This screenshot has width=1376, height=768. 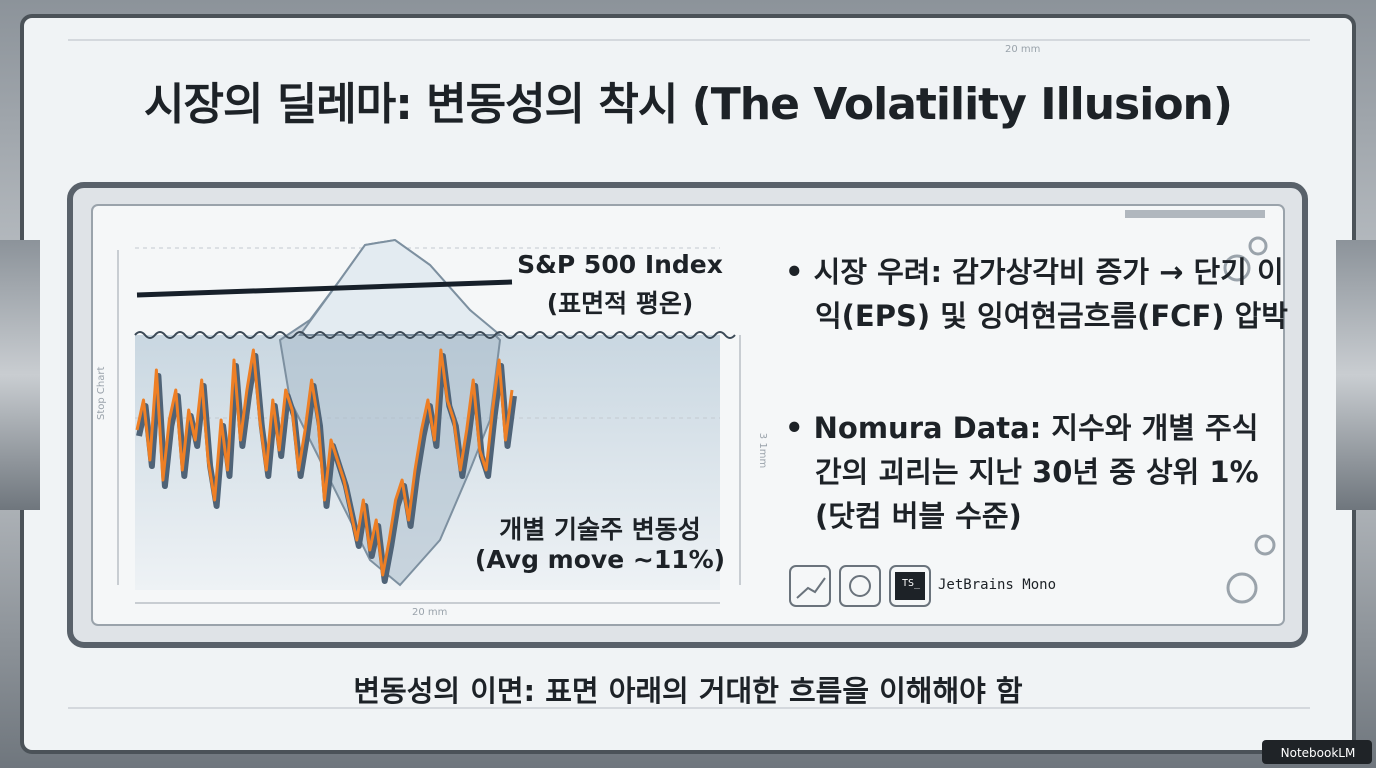 I want to click on toolbar-icons, so click(x=860, y=586).